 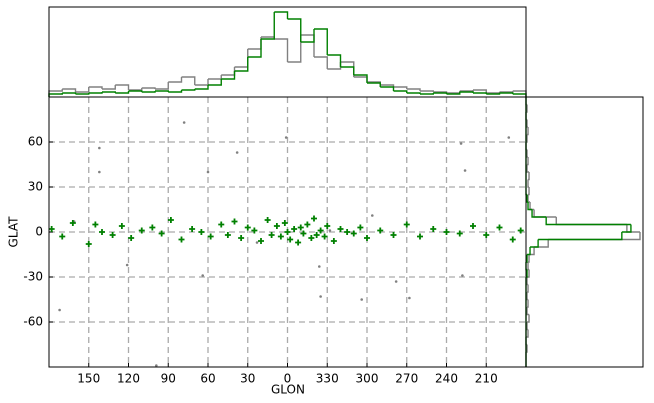 What do you see at coordinates (367, 379) in the screenshot?
I see `x-tick-label: 300` at bounding box center [367, 379].